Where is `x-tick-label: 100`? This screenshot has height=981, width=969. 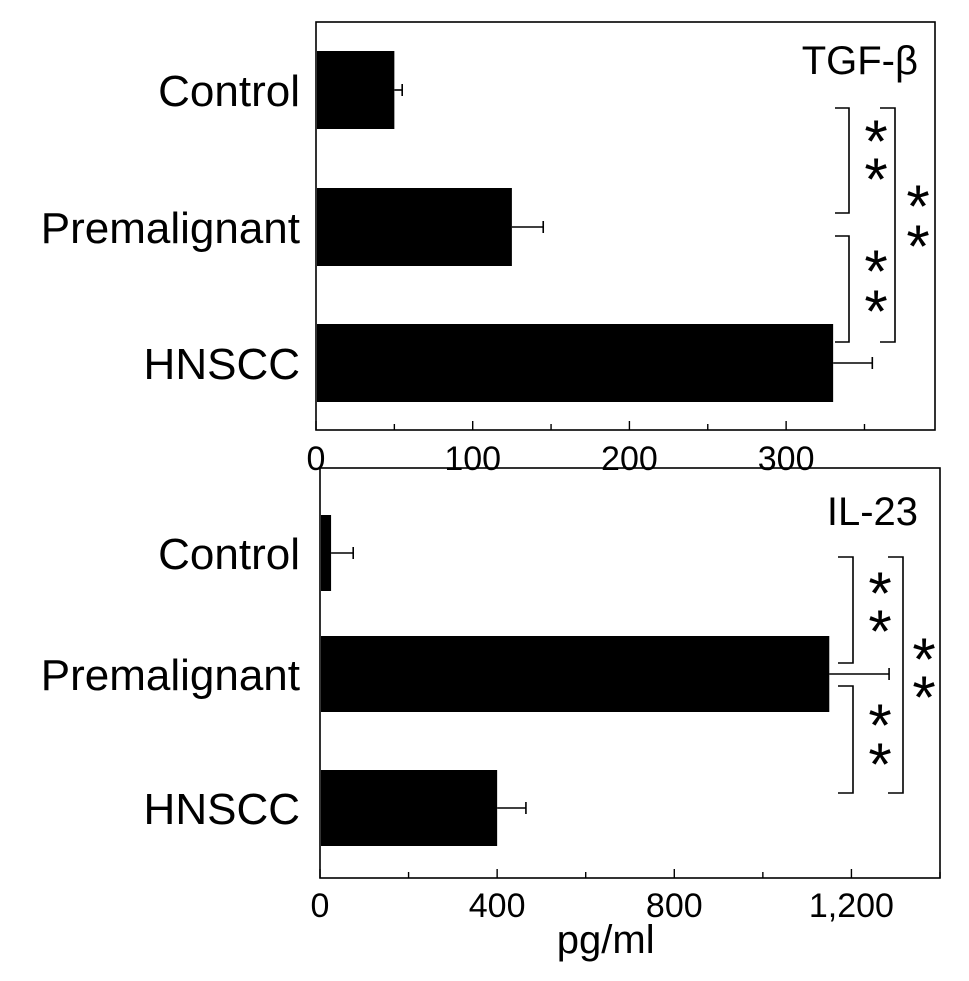 x-tick-label: 100 is located at coordinates (472, 459).